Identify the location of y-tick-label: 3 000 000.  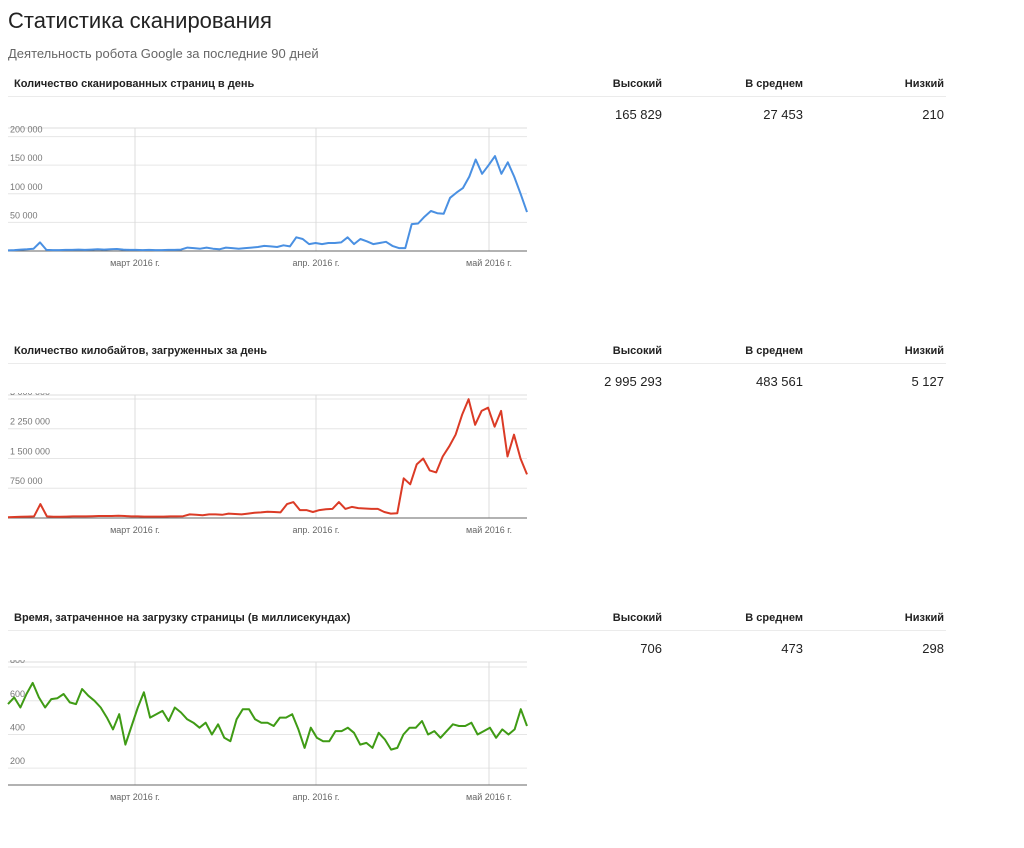
(30, 395).